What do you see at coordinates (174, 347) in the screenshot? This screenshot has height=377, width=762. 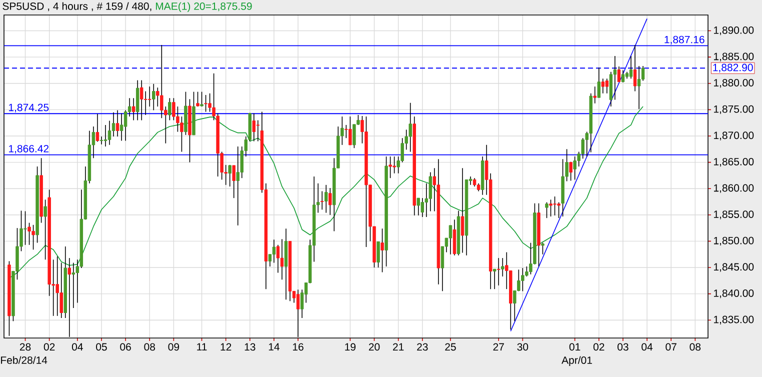 I see `x-tick-label: 09` at bounding box center [174, 347].